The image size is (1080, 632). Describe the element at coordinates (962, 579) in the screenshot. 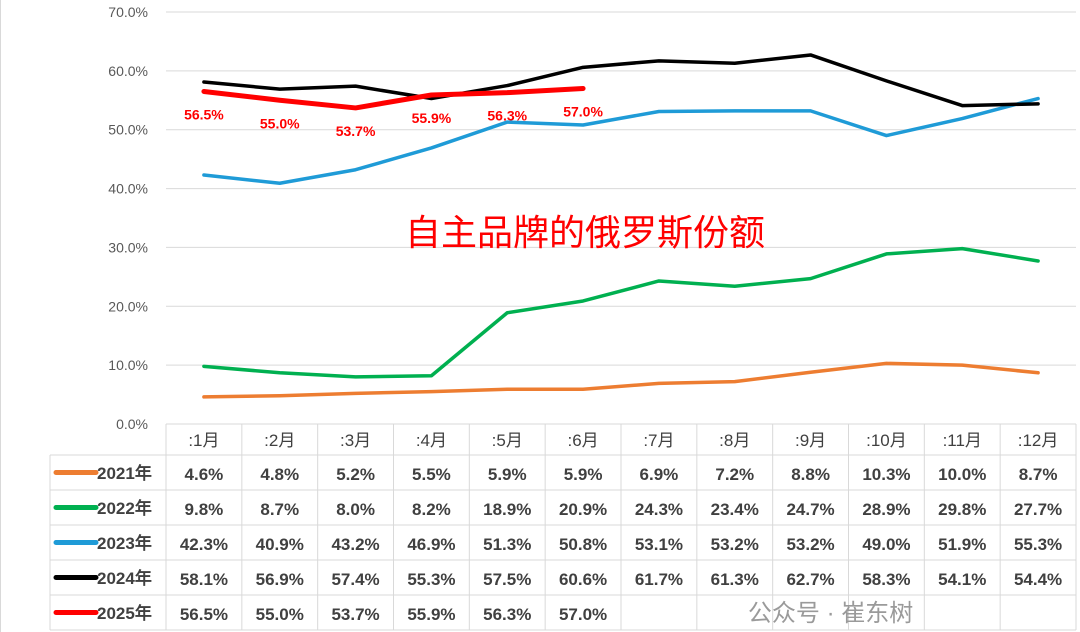

I see `table-cell: 54.1%` at that location.